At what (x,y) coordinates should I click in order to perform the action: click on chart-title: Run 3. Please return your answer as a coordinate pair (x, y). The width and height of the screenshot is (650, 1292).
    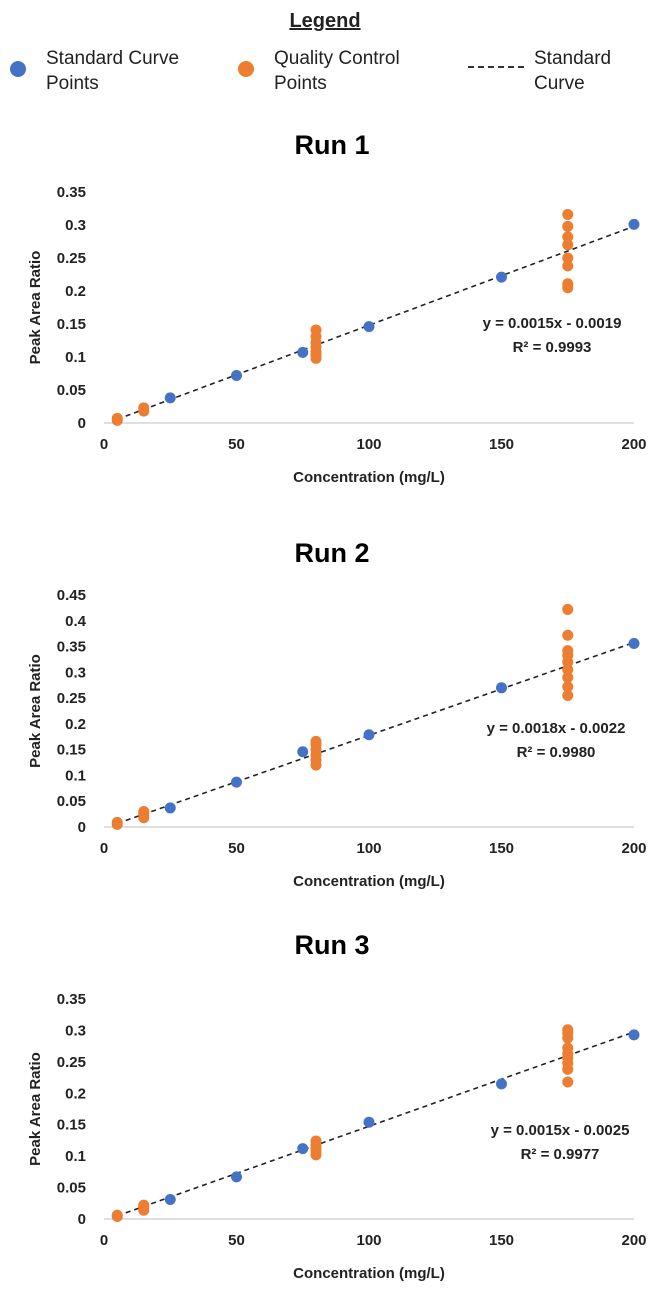
    Looking at the image, I should click on (331, 945).